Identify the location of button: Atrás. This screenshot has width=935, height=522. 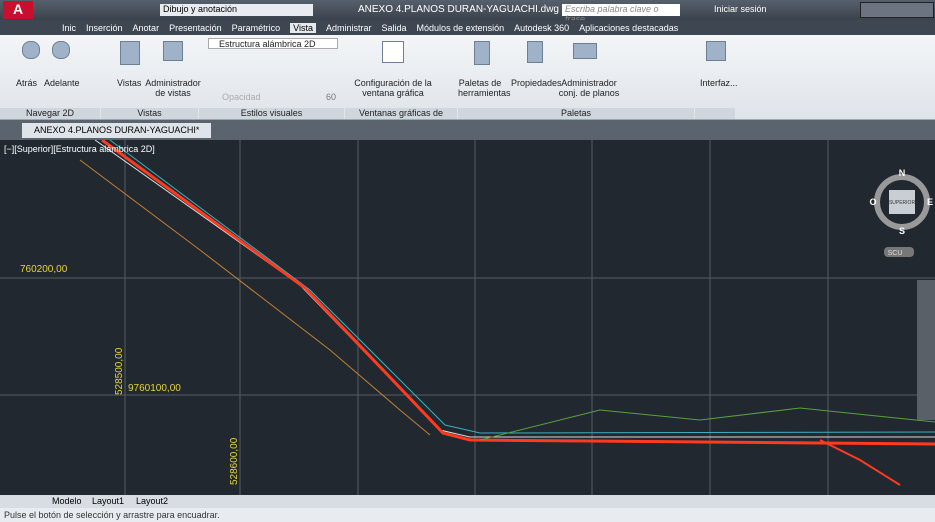
(27, 83).